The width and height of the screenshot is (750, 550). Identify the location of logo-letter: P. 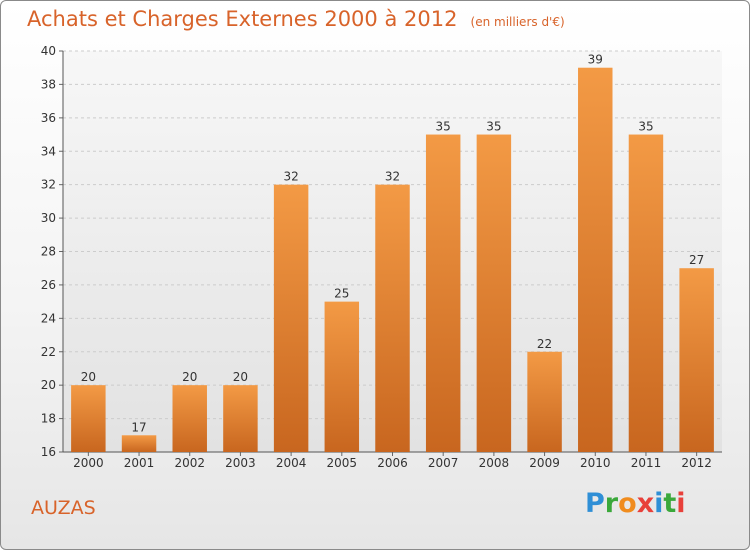
(595, 503).